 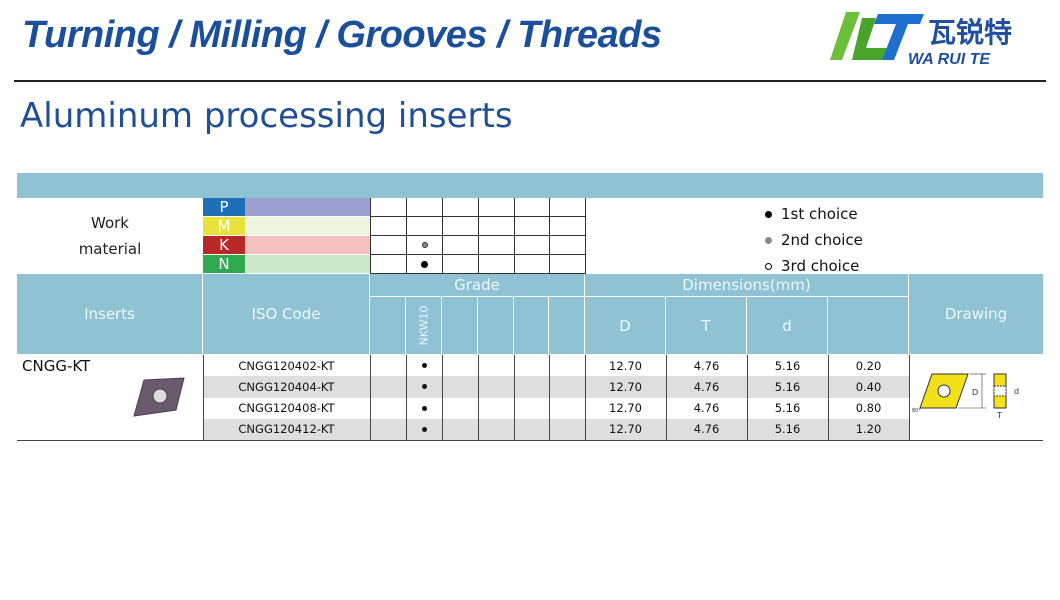 What do you see at coordinates (1016, 391) in the screenshot?
I see `drawing-label-d: d` at bounding box center [1016, 391].